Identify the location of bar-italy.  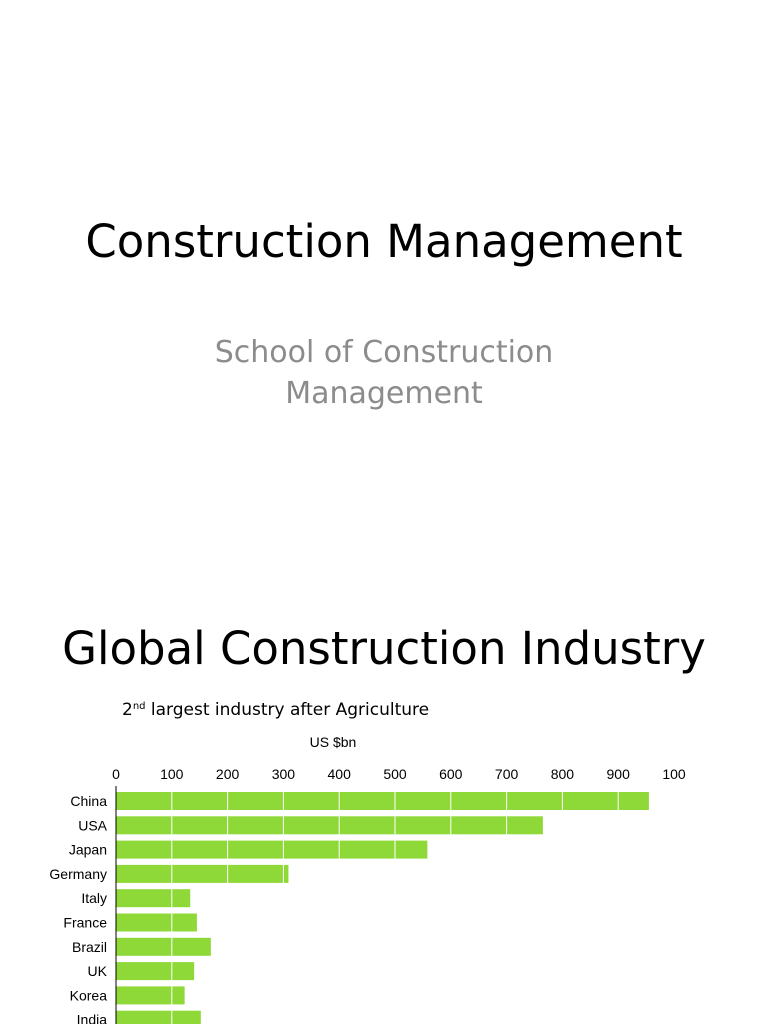
(153, 898).